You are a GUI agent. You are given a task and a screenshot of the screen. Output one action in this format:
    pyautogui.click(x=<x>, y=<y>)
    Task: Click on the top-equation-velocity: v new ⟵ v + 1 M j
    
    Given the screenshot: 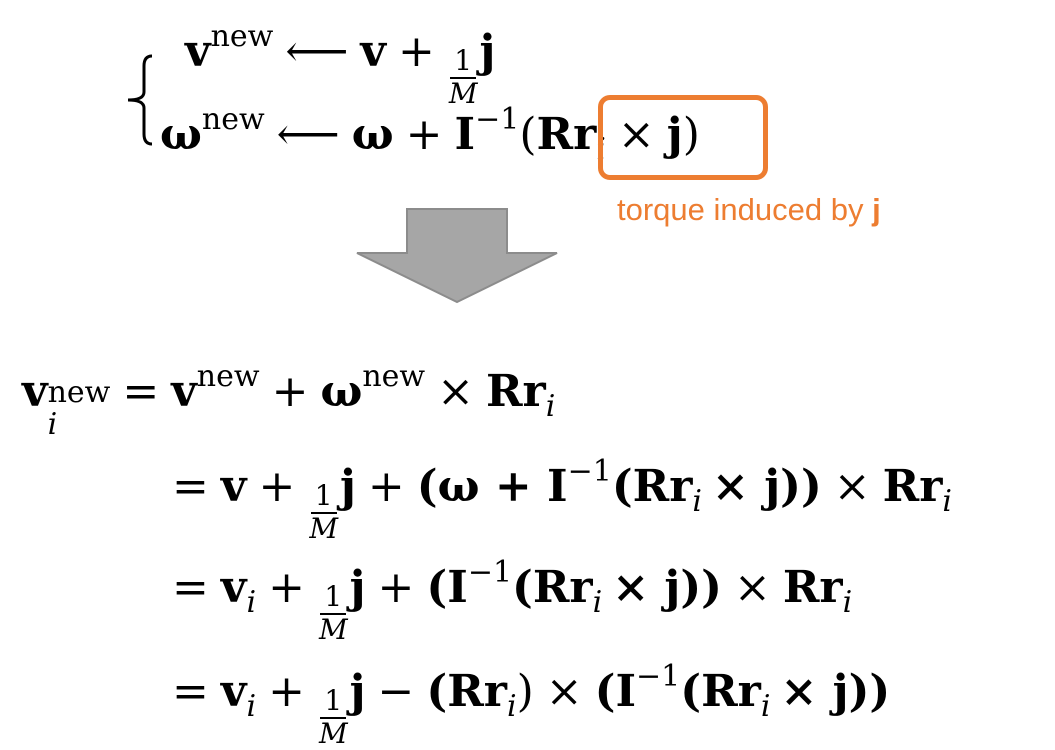 What is the action you would take?
    pyautogui.click(x=340, y=65)
    